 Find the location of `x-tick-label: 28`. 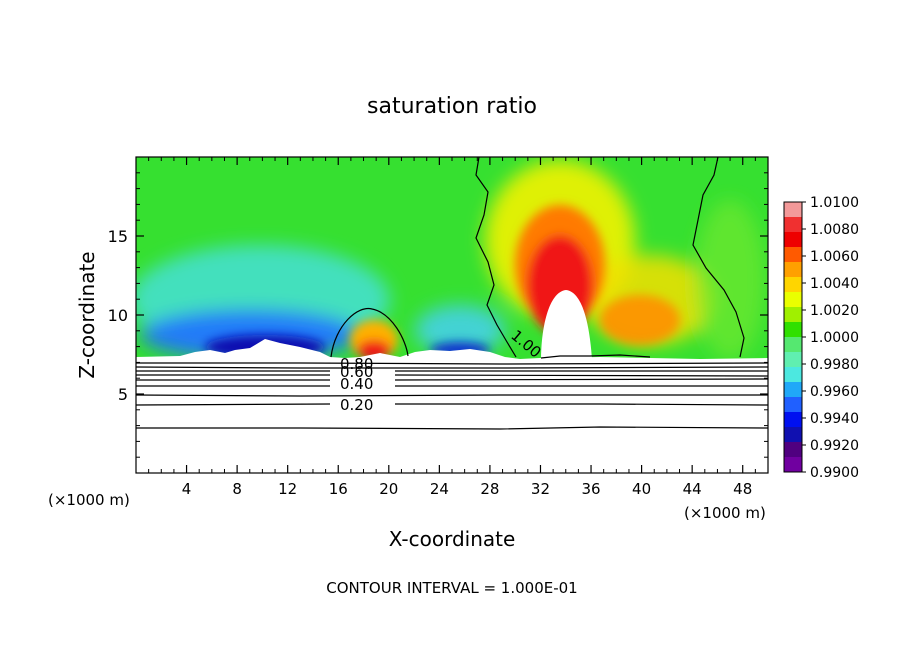

x-tick-label: 28 is located at coordinates (489, 489).